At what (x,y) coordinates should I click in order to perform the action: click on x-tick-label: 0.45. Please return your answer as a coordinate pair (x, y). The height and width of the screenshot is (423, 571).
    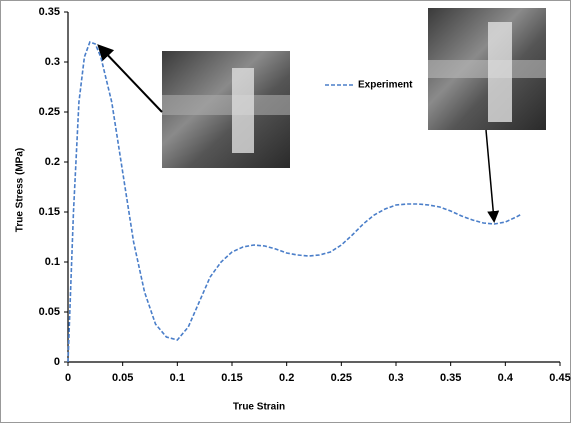
    Looking at the image, I should click on (559, 378).